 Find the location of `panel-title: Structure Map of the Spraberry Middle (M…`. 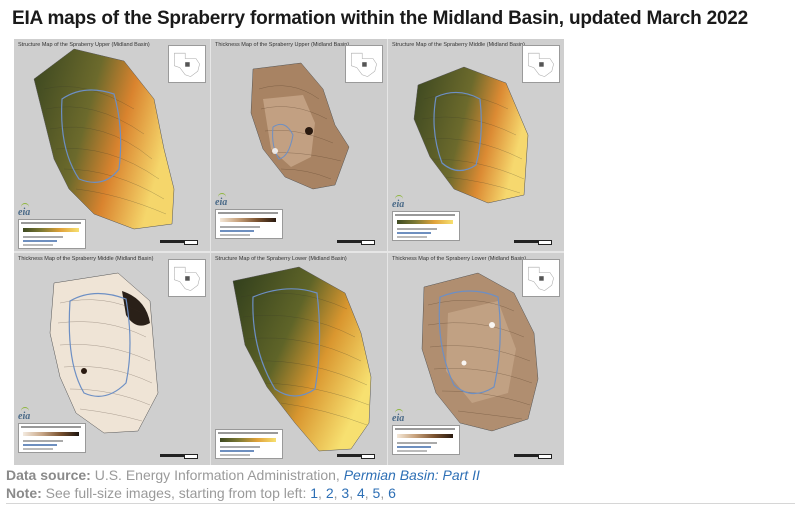

panel-title: Structure Map of the Spraberry Middle (M… is located at coordinates (458, 45).